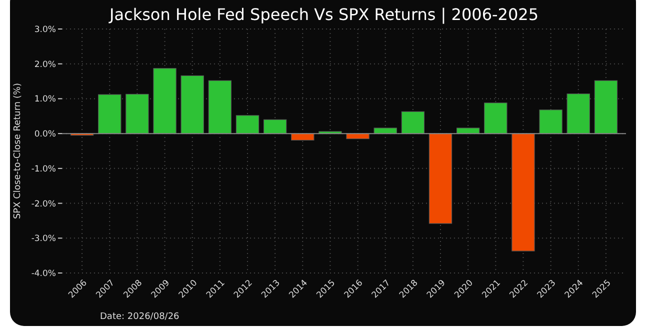 This screenshot has width=648, height=334. Describe the element at coordinates (140, 317) in the screenshot. I see `text: Date: 2026/08/26` at that location.